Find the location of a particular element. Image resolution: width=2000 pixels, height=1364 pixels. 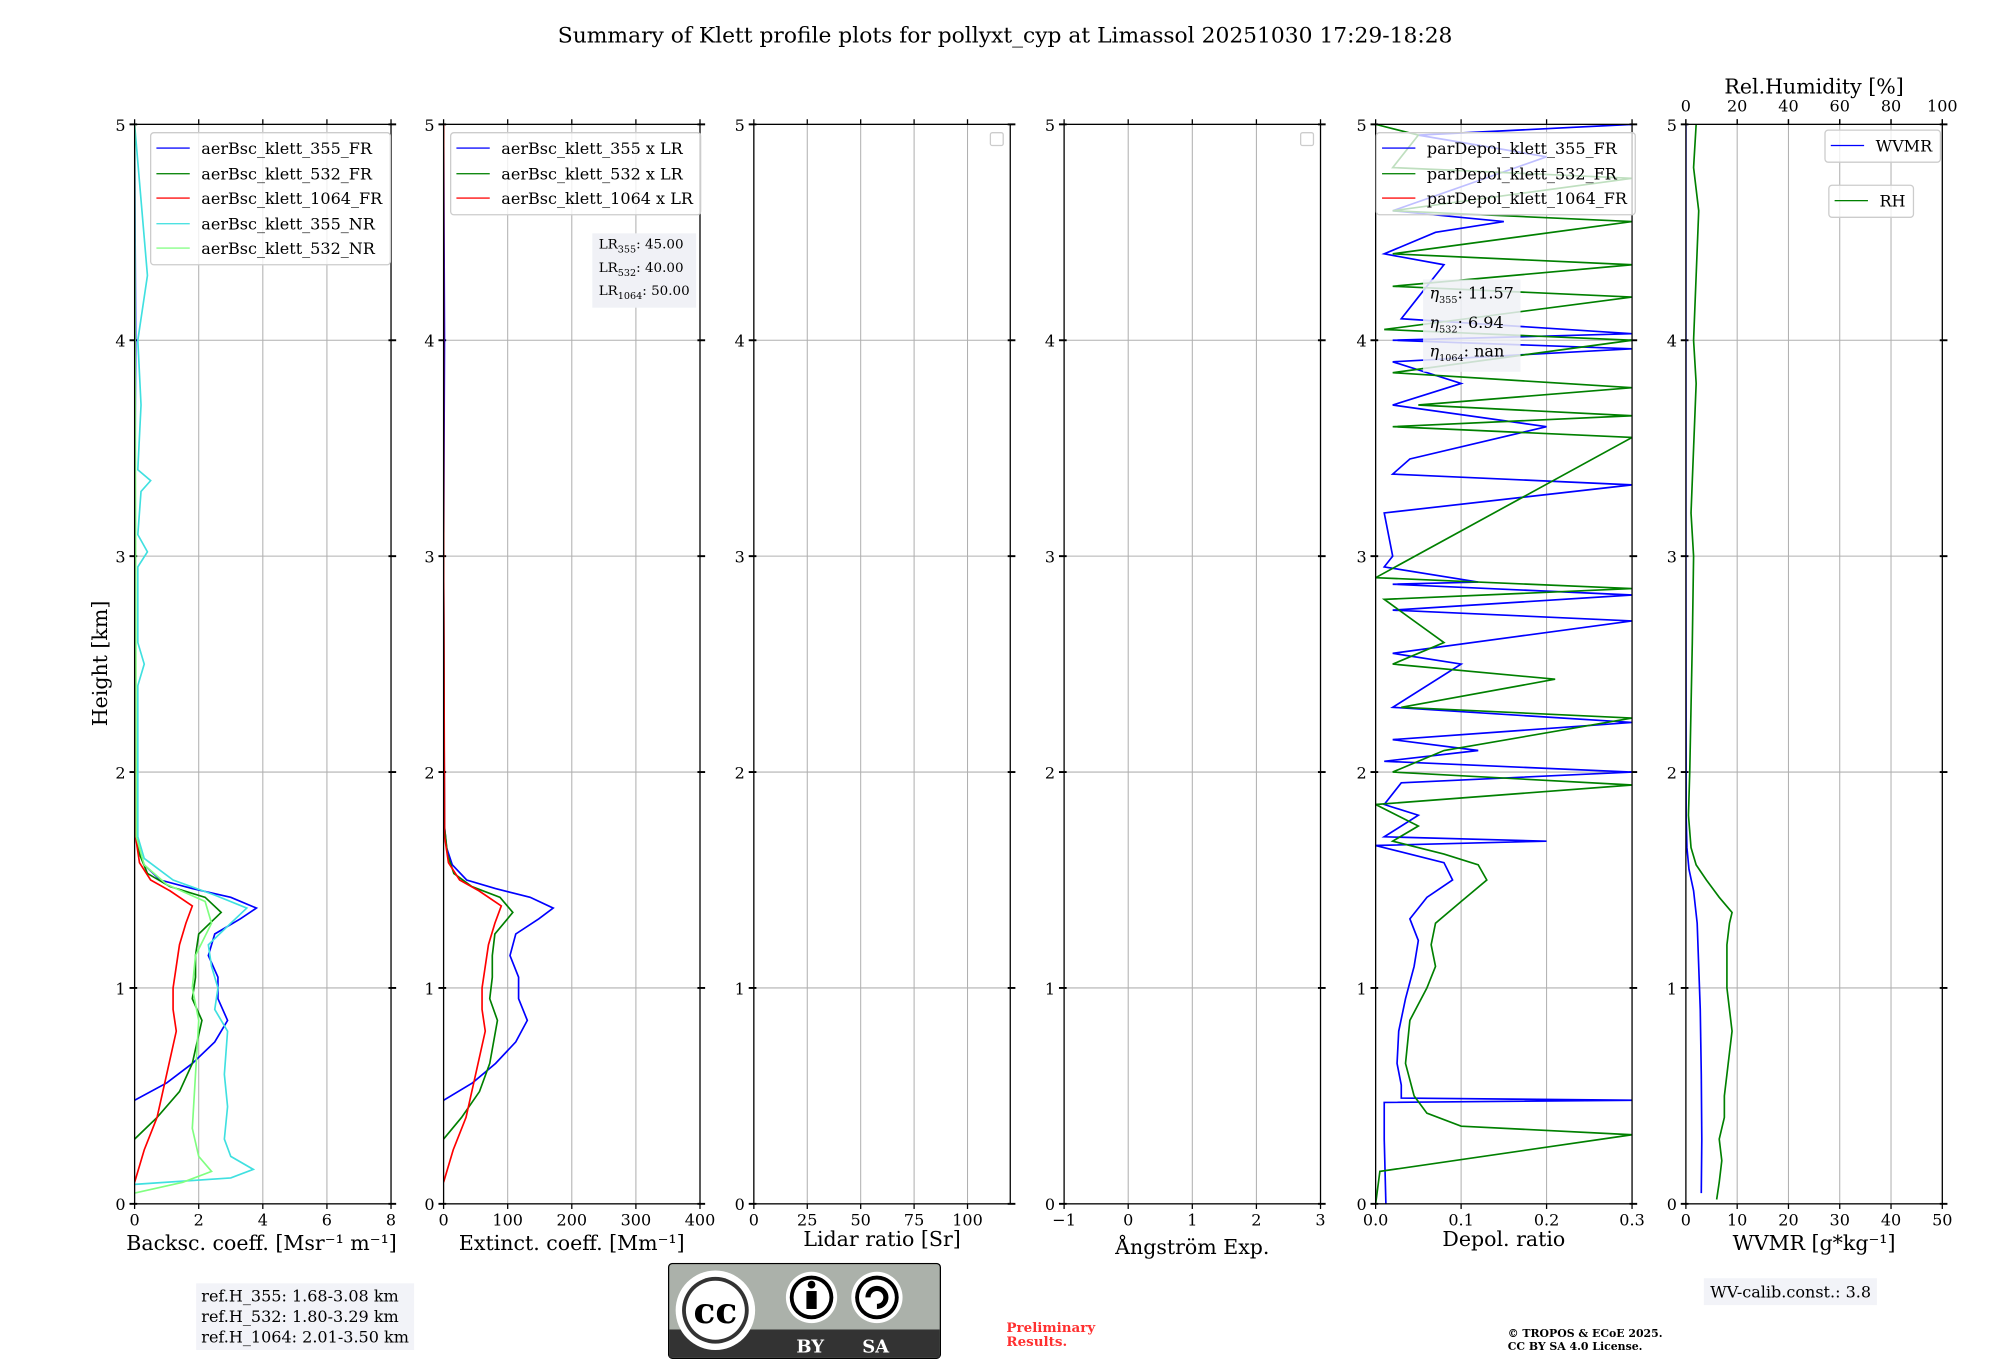

x-tick-label: 300 is located at coordinates (636, 1220).